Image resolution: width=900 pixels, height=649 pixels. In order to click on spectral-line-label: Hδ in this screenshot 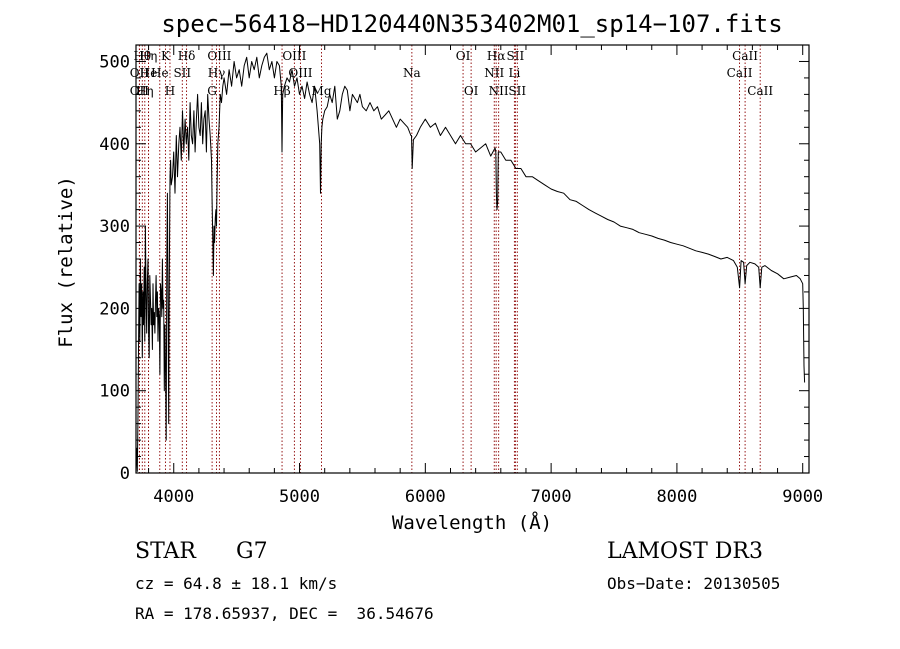, I will do `click(187, 56)`.